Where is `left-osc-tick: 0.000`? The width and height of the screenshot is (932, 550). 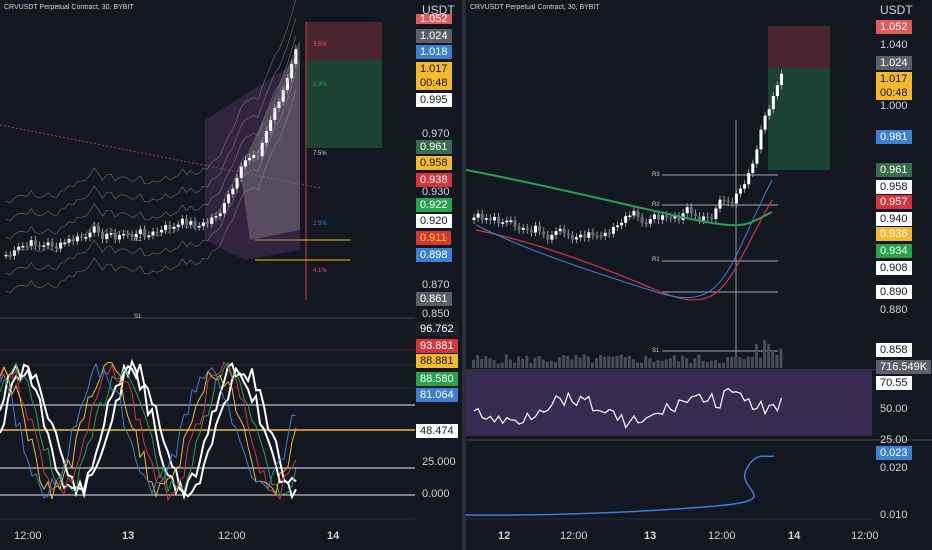
left-osc-tick: 0.000 is located at coordinates (436, 494).